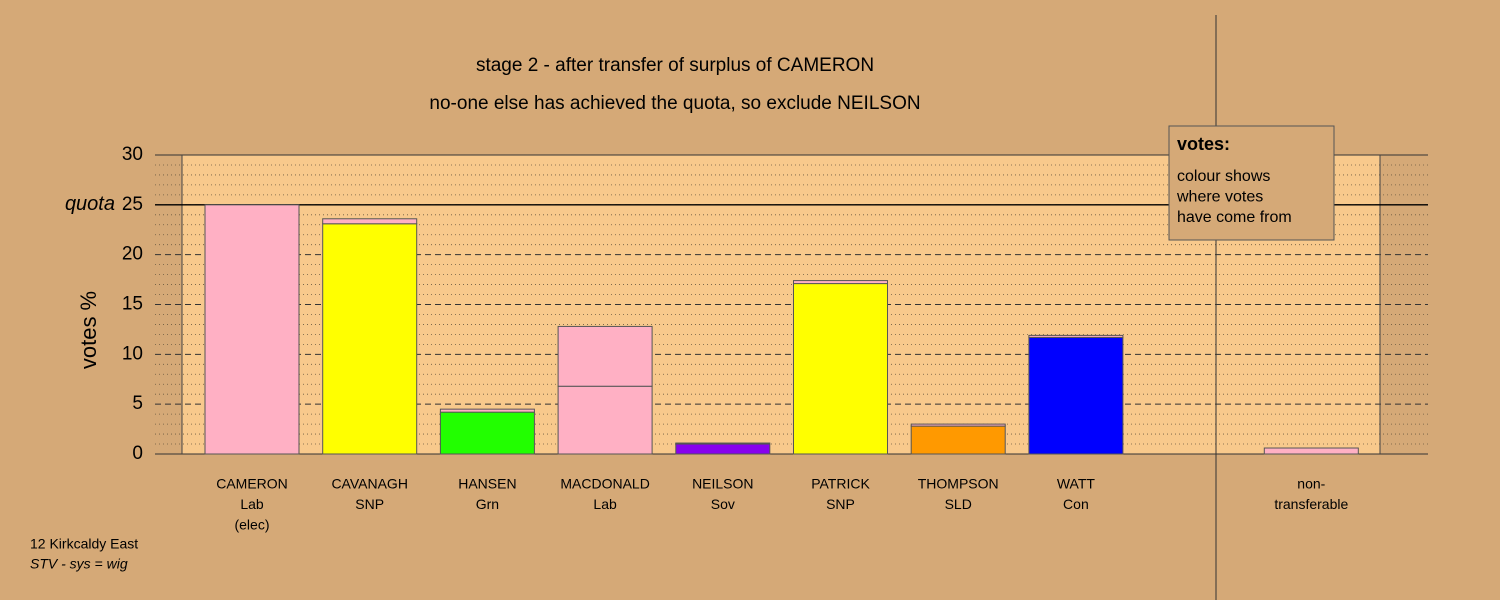  What do you see at coordinates (132, 353) in the screenshot?
I see `y-tick-label: 10` at bounding box center [132, 353].